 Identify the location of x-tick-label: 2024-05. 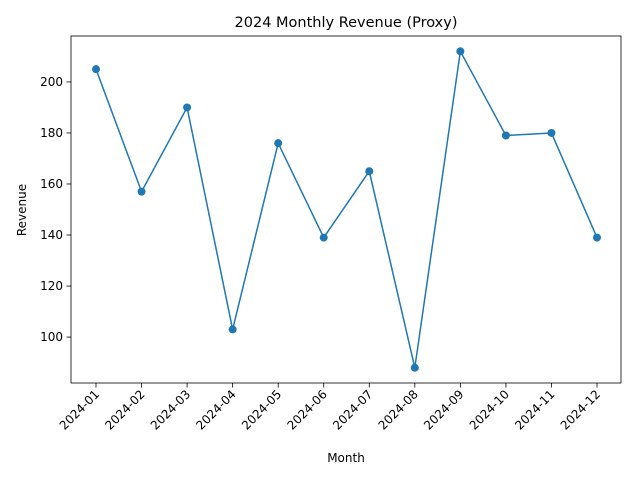
(261, 409).